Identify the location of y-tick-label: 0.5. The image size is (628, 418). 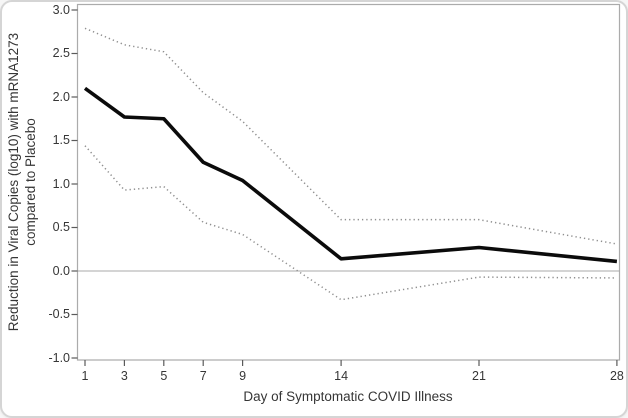
(61, 227).